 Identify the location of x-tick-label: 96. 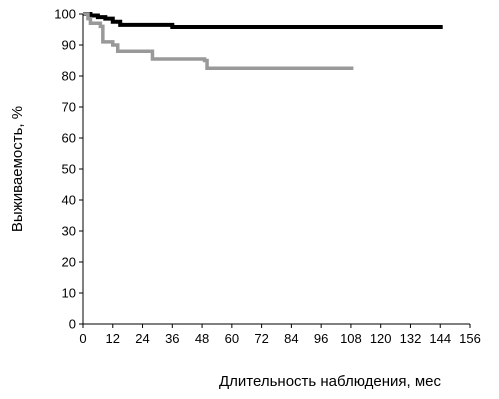
(321, 338).